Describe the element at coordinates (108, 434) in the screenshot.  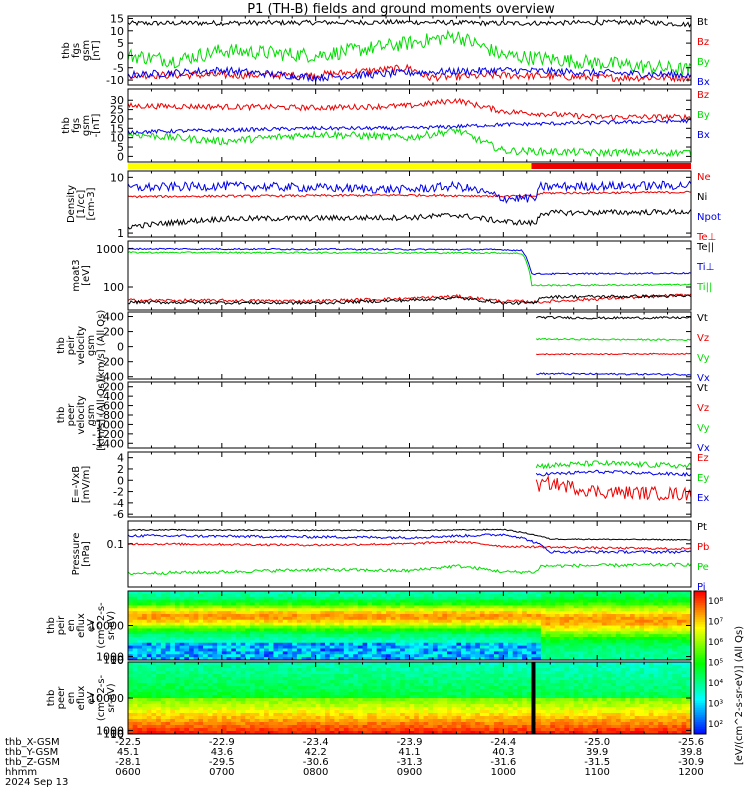
I see `y-tick-label: -1200` at that location.